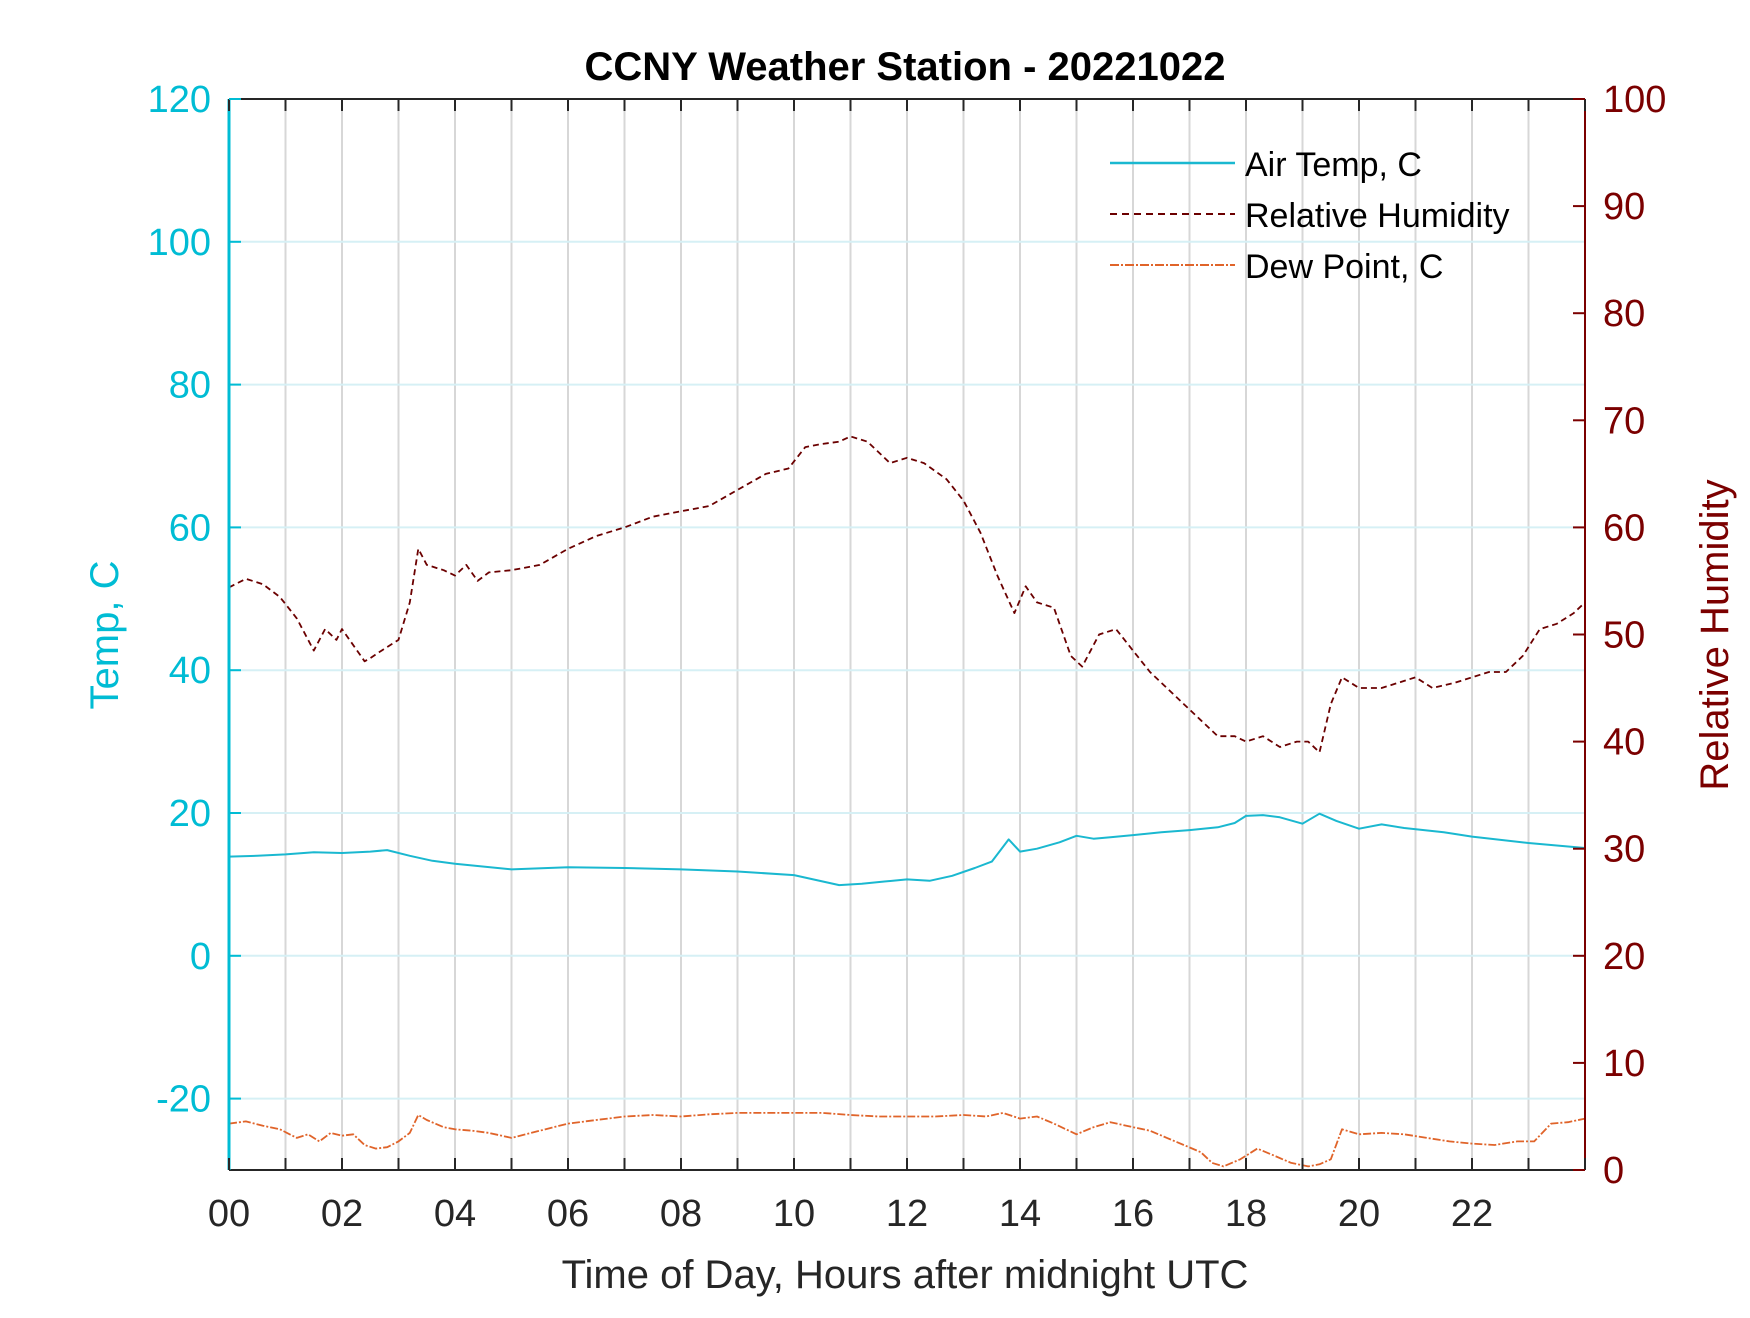  What do you see at coordinates (190, 528) in the screenshot?
I see `y-left-tick-label: 60` at bounding box center [190, 528].